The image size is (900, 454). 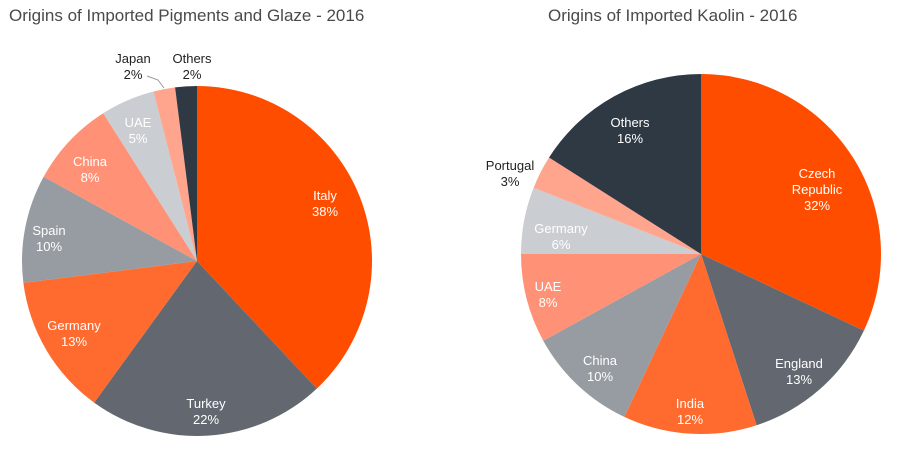 What do you see at coordinates (138, 138) in the screenshot?
I see `pigments-label-pct-uae: 5%` at bounding box center [138, 138].